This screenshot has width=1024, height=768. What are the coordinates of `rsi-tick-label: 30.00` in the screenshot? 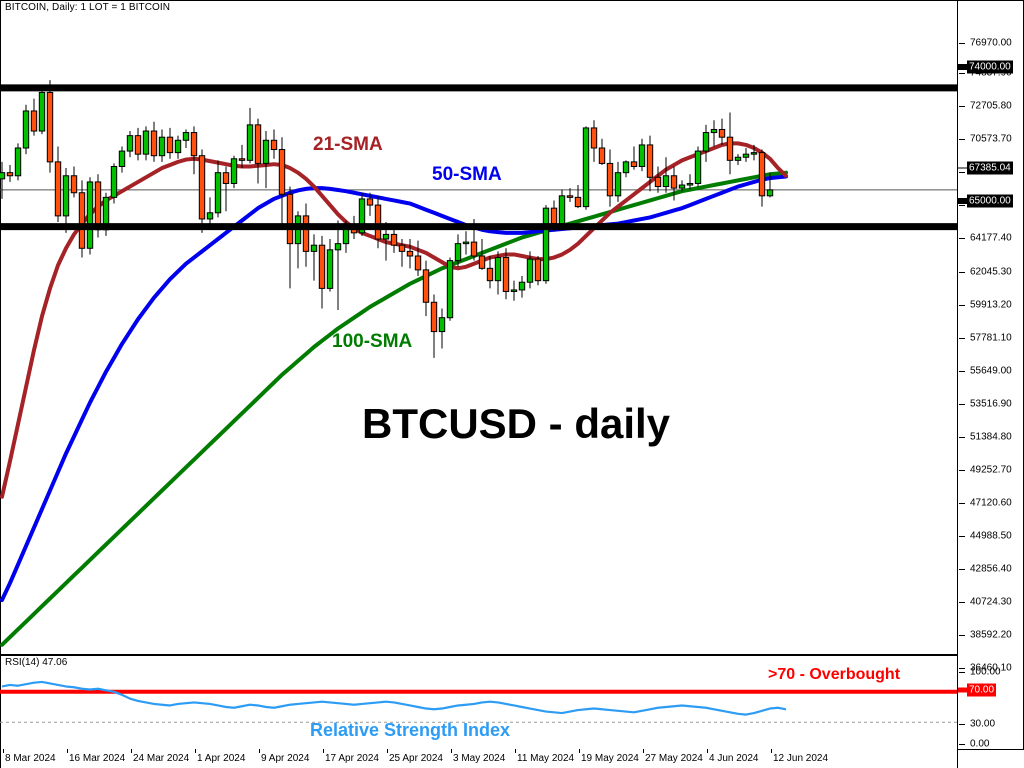 It's located at (983, 724).